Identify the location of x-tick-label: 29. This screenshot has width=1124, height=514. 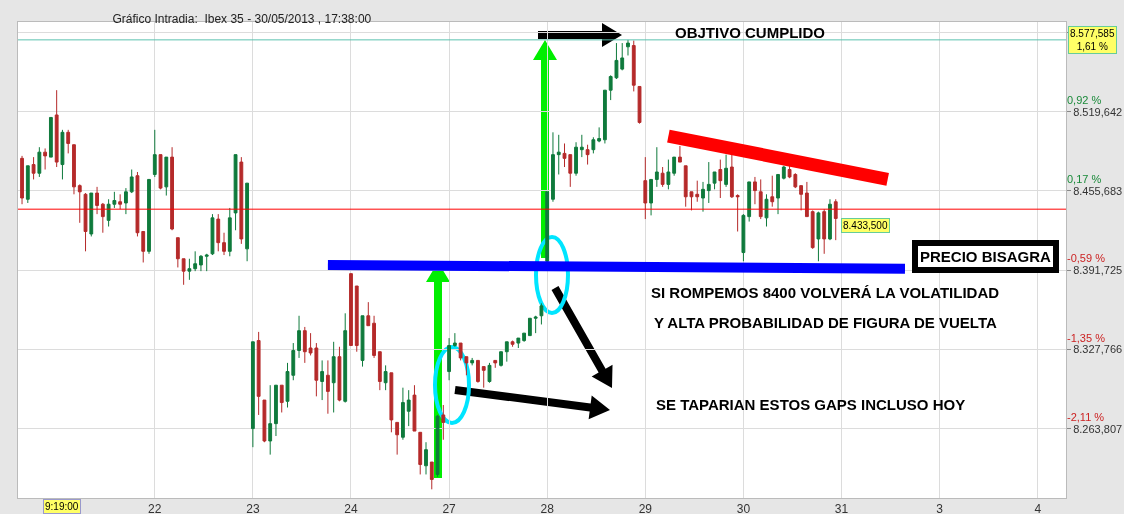
(645, 508).